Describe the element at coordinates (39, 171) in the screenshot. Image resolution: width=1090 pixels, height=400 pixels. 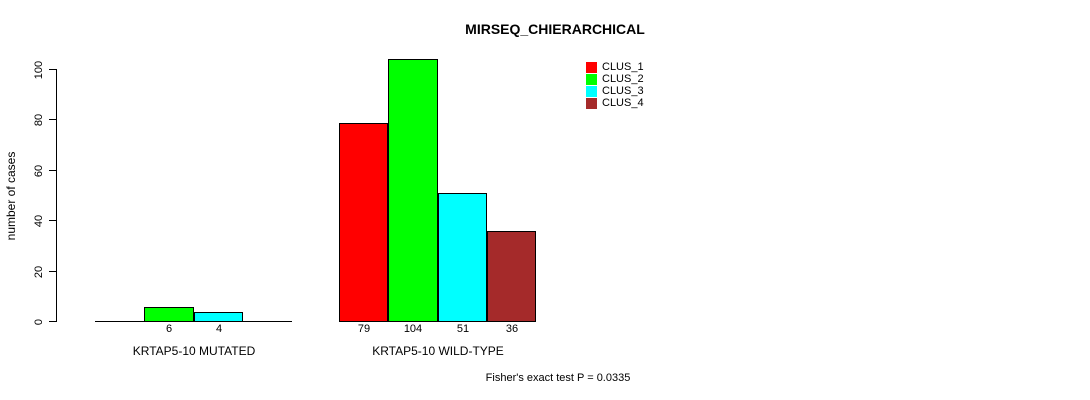
I see `y-tick-label: 60` at that location.